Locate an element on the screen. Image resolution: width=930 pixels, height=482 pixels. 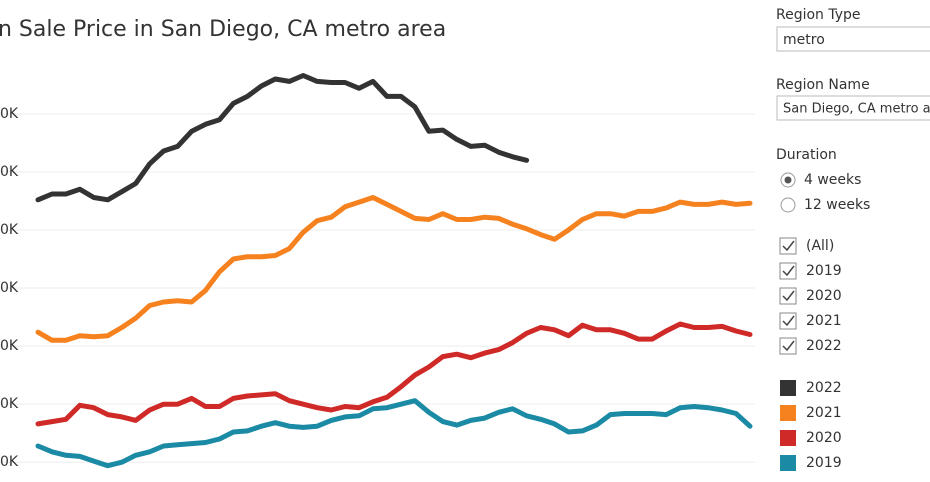
dropdown-value: San Diego, CA metro ar is located at coordinates (856, 109).